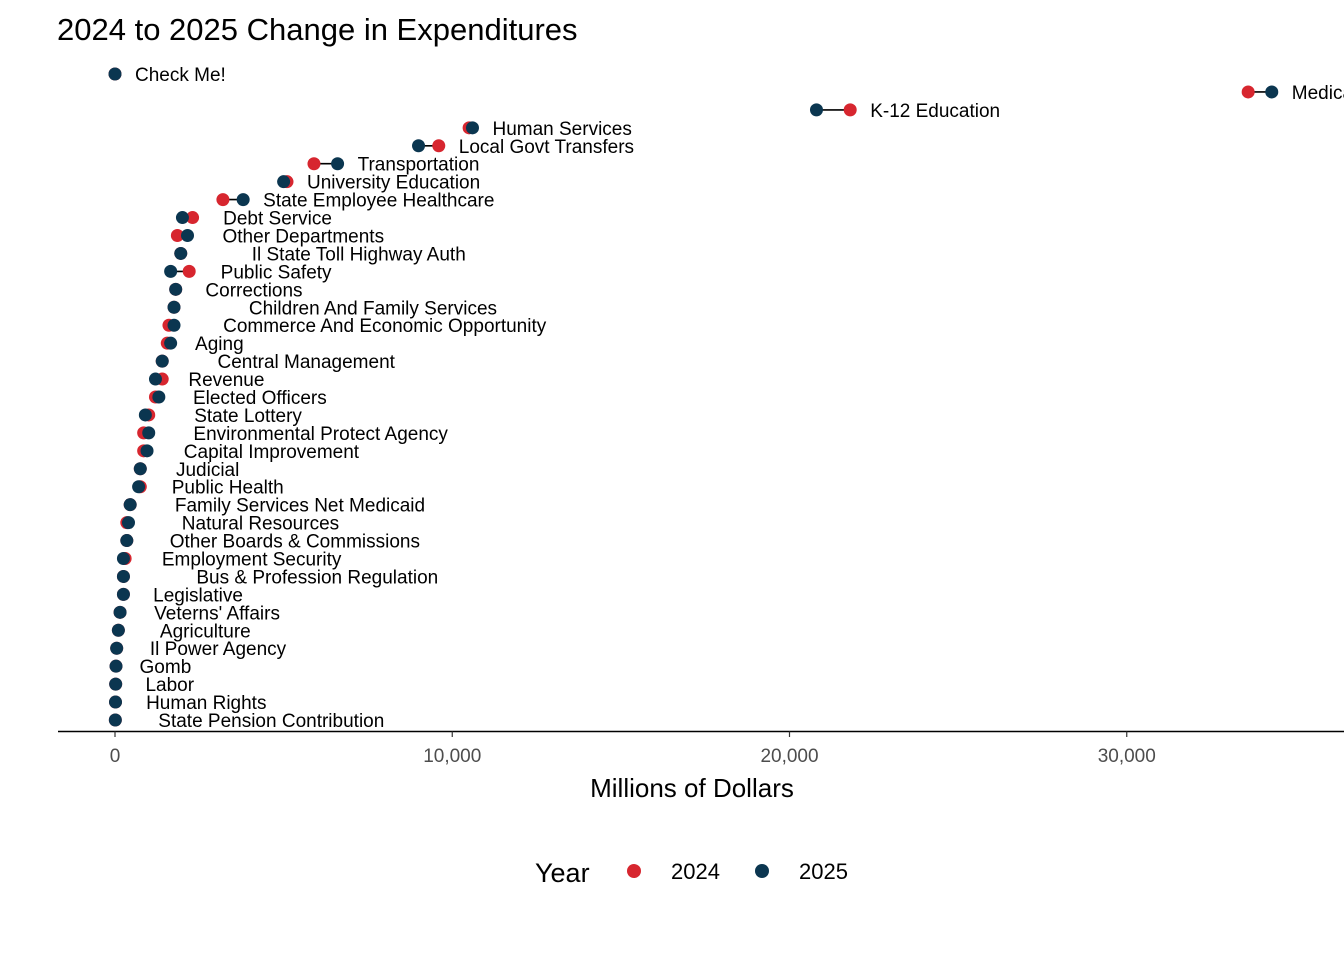 The width and height of the screenshot is (1344, 960). I want to click on x-tick-label-2: 20,000, so click(789, 756).